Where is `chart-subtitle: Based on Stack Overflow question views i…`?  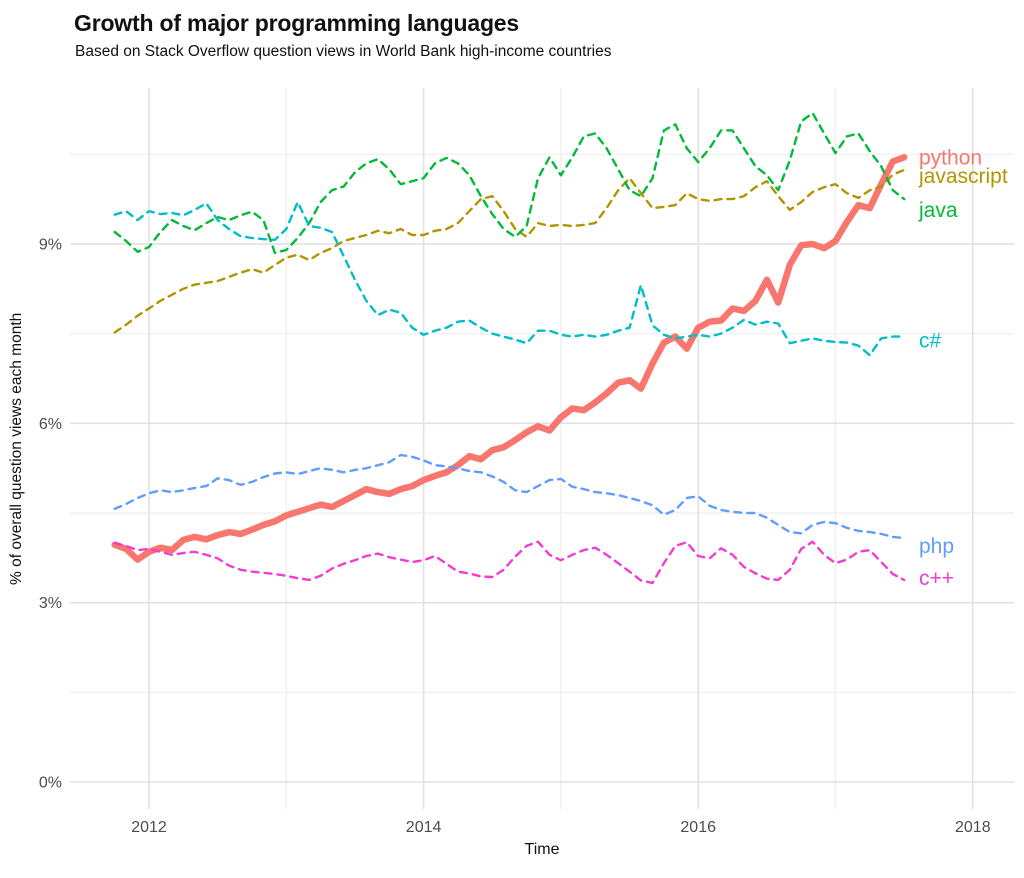 chart-subtitle: Based on Stack Overflow question views i… is located at coordinates (343, 51).